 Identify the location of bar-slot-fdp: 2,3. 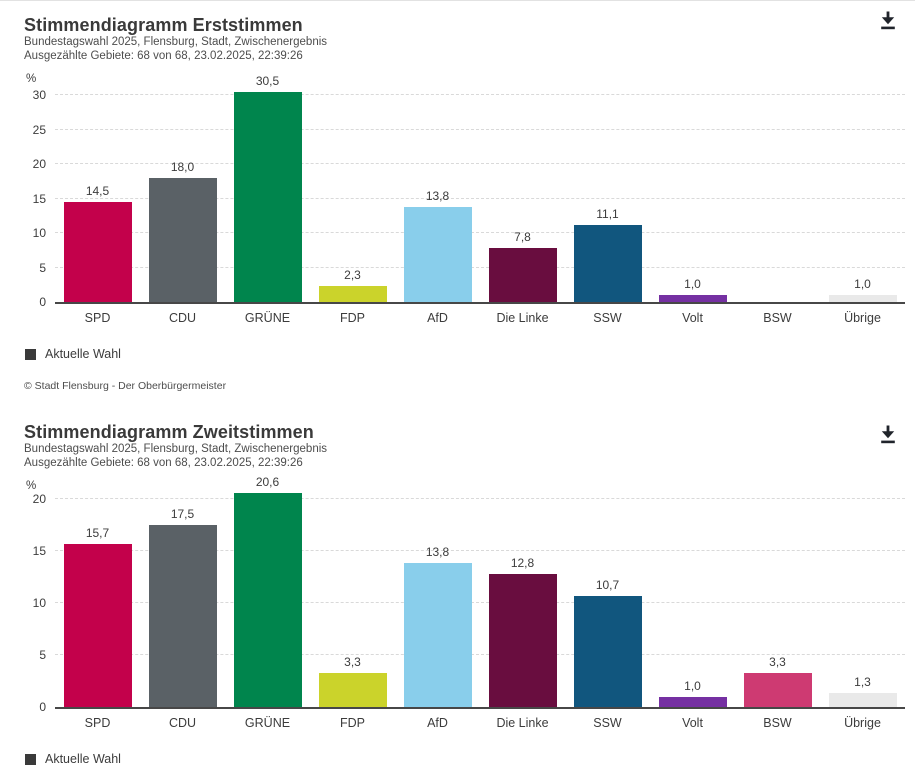
(352, 194).